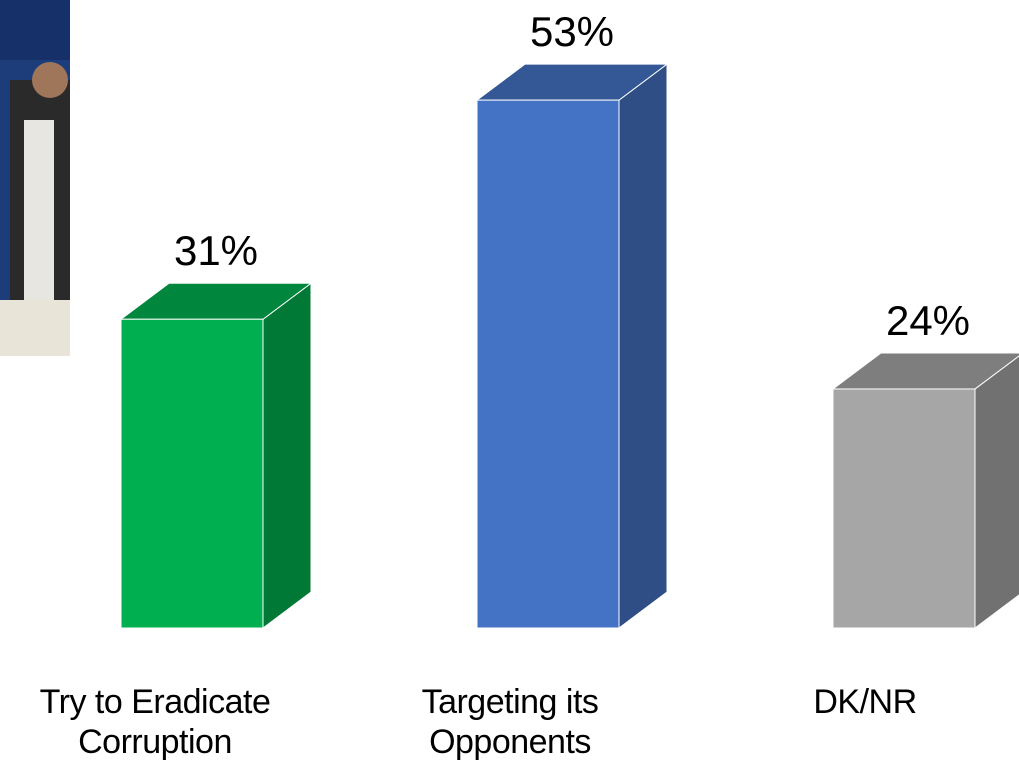 This screenshot has width=1019, height=765. I want to click on category-label: Targeting its Opponents, so click(510, 722).